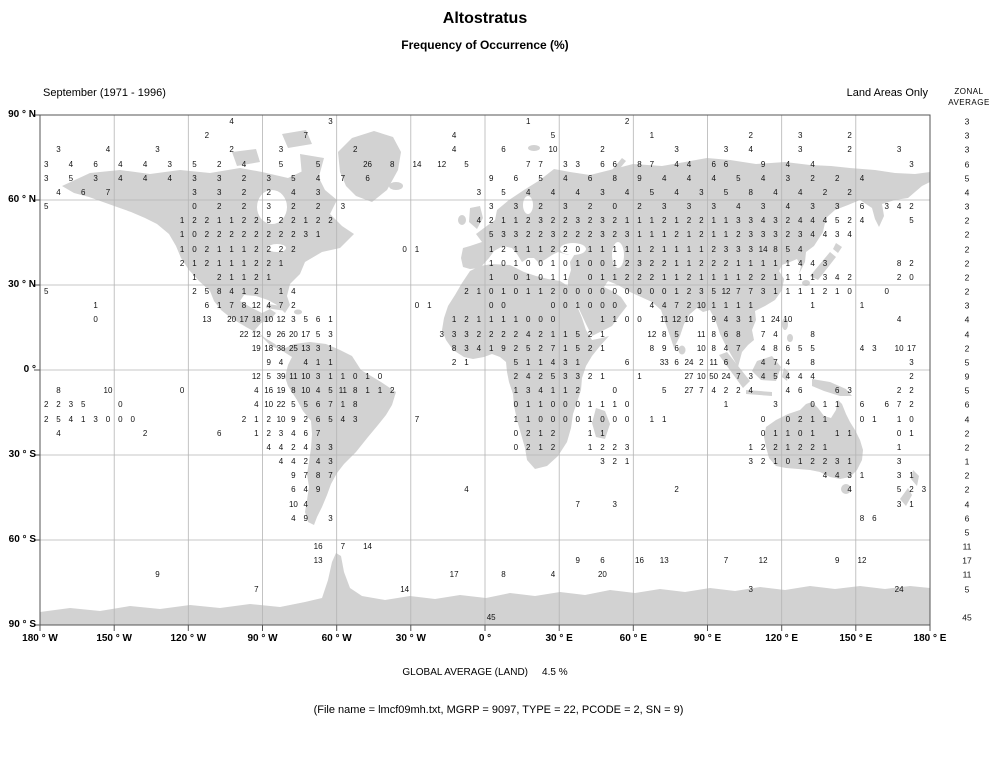  What do you see at coordinates (272, 207) in the screenshot?
I see `hudson-bay` at bounding box center [272, 207].